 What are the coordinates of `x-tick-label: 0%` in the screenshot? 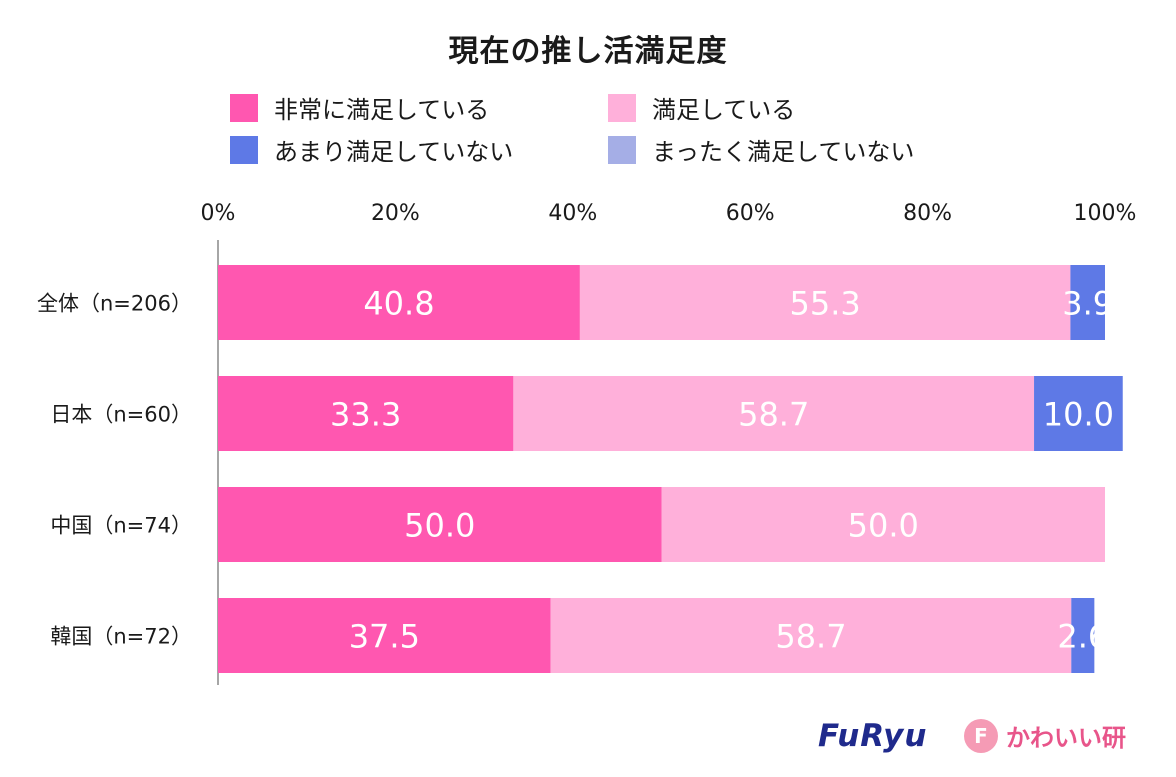 It's located at (218, 213).